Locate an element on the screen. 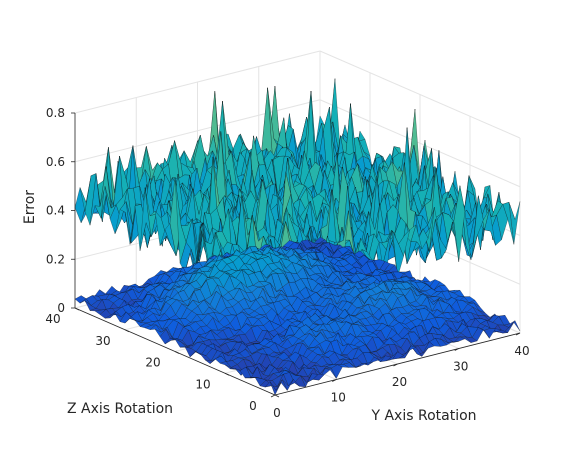 The height and width of the screenshot is (450, 570). z-axis-label: Error is located at coordinates (30, 207).